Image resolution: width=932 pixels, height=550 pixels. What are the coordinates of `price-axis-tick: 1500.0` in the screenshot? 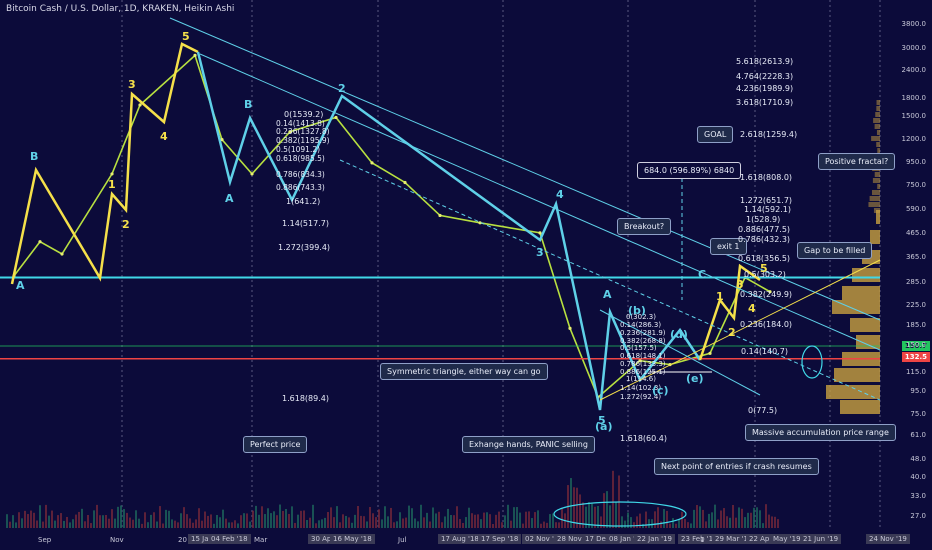 It's located at (914, 116).